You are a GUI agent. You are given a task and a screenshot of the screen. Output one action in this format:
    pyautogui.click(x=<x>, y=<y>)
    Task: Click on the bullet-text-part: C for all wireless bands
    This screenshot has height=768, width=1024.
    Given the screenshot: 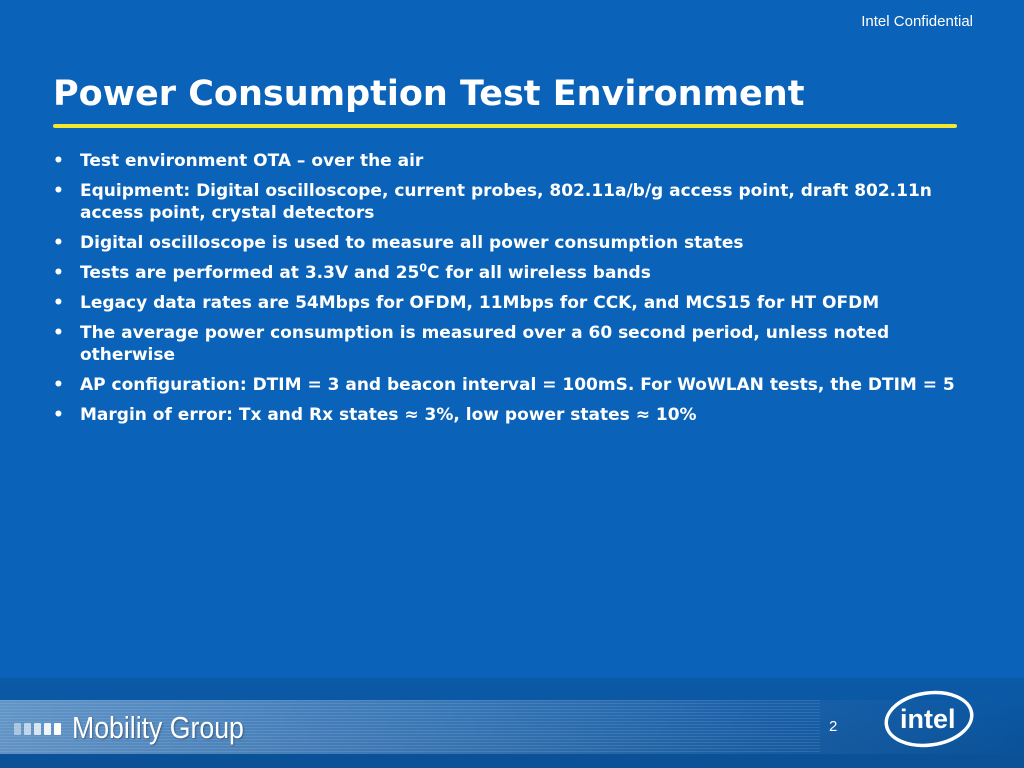 What is the action you would take?
    pyautogui.click(x=539, y=273)
    